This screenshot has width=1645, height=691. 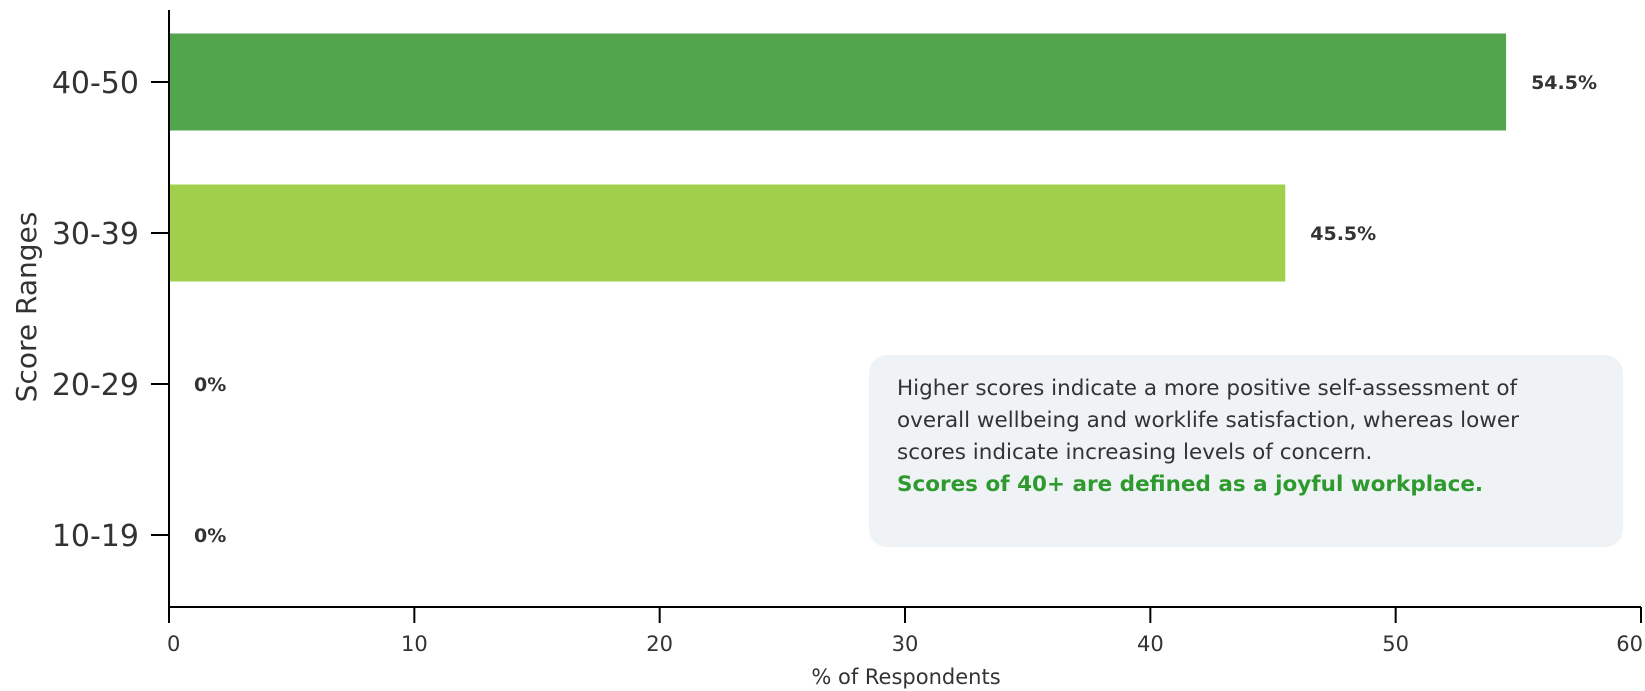 What do you see at coordinates (659, 644) in the screenshot?
I see `x-tick-label: 20` at bounding box center [659, 644].